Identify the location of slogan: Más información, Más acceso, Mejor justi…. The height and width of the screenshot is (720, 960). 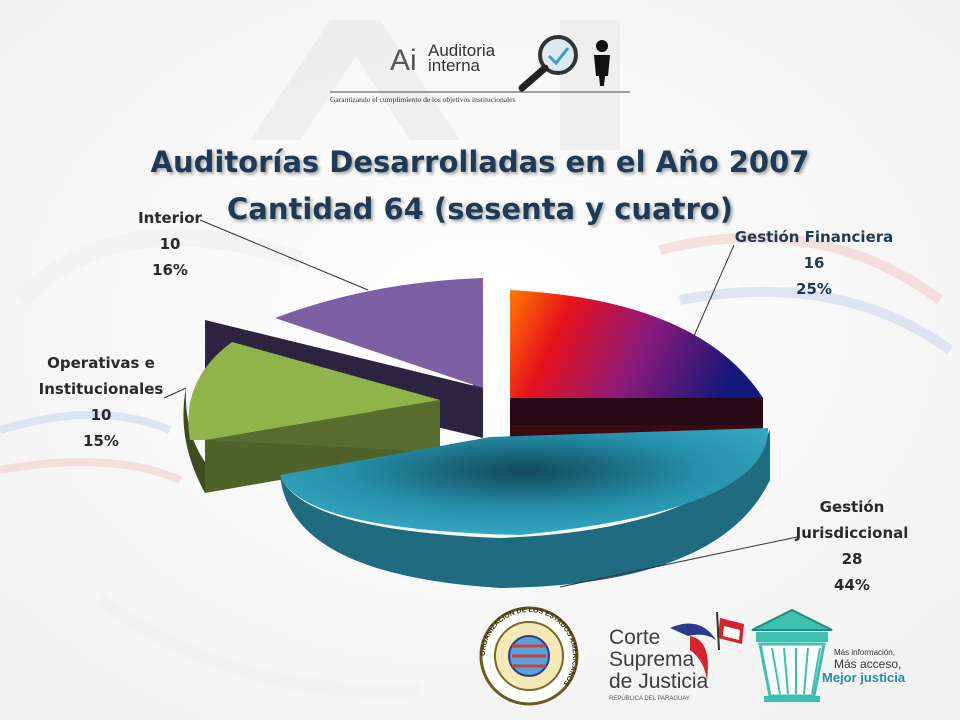
(864, 666).